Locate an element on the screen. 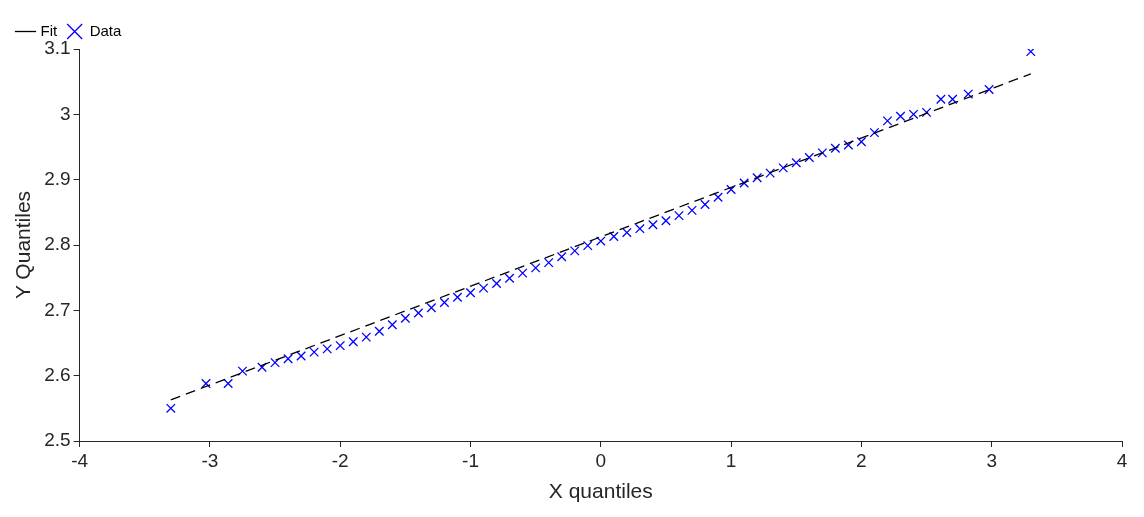 This screenshot has width=1144, height=517. y-tick-label: 3.1 is located at coordinates (57, 48).